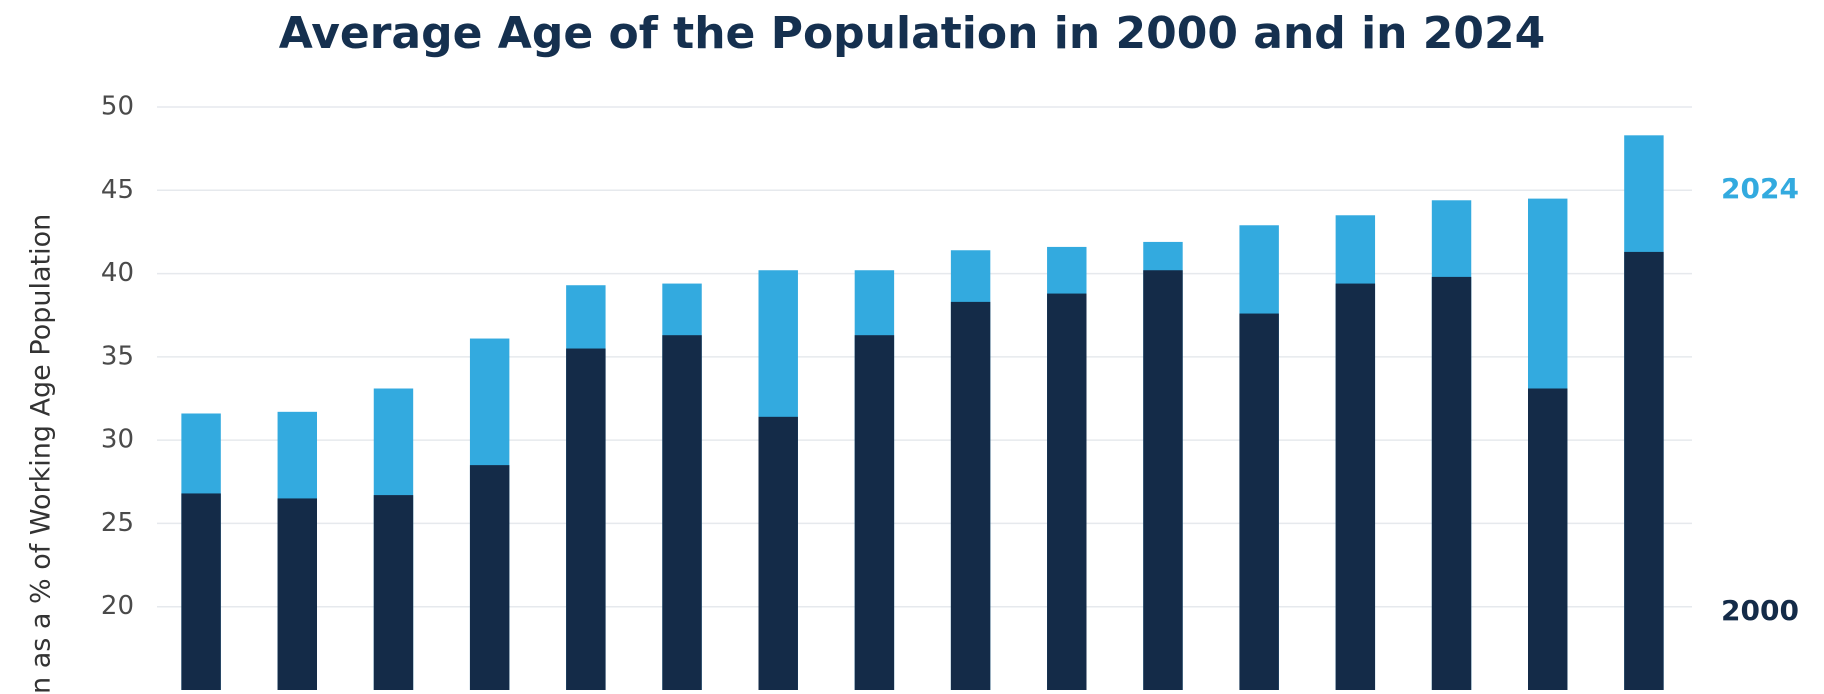 The height and width of the screenshot is (694, 1824). Describe the element at coordinates (117, 606) in the screenshot. I see `y-tick-label: 20` at that location.